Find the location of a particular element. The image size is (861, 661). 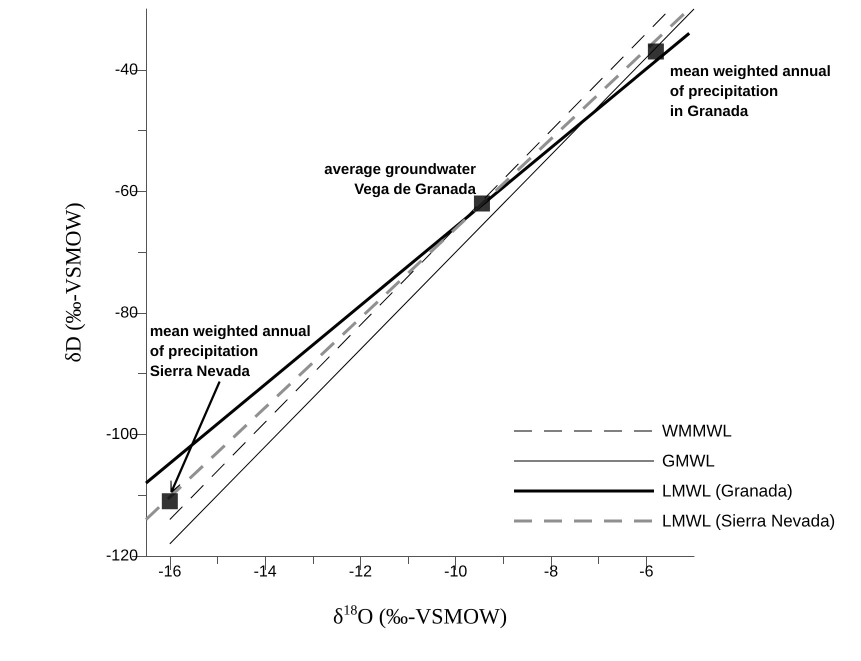

legend-label: GMWL is located at coordinates (688, 461).